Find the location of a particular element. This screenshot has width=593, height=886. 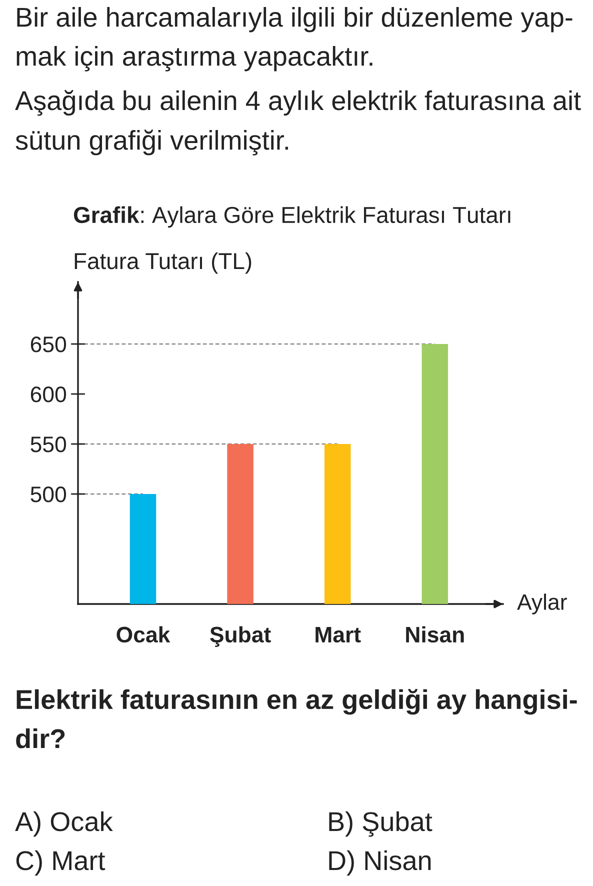

y-tick-label: 600 is located at coordinates (48, 394).